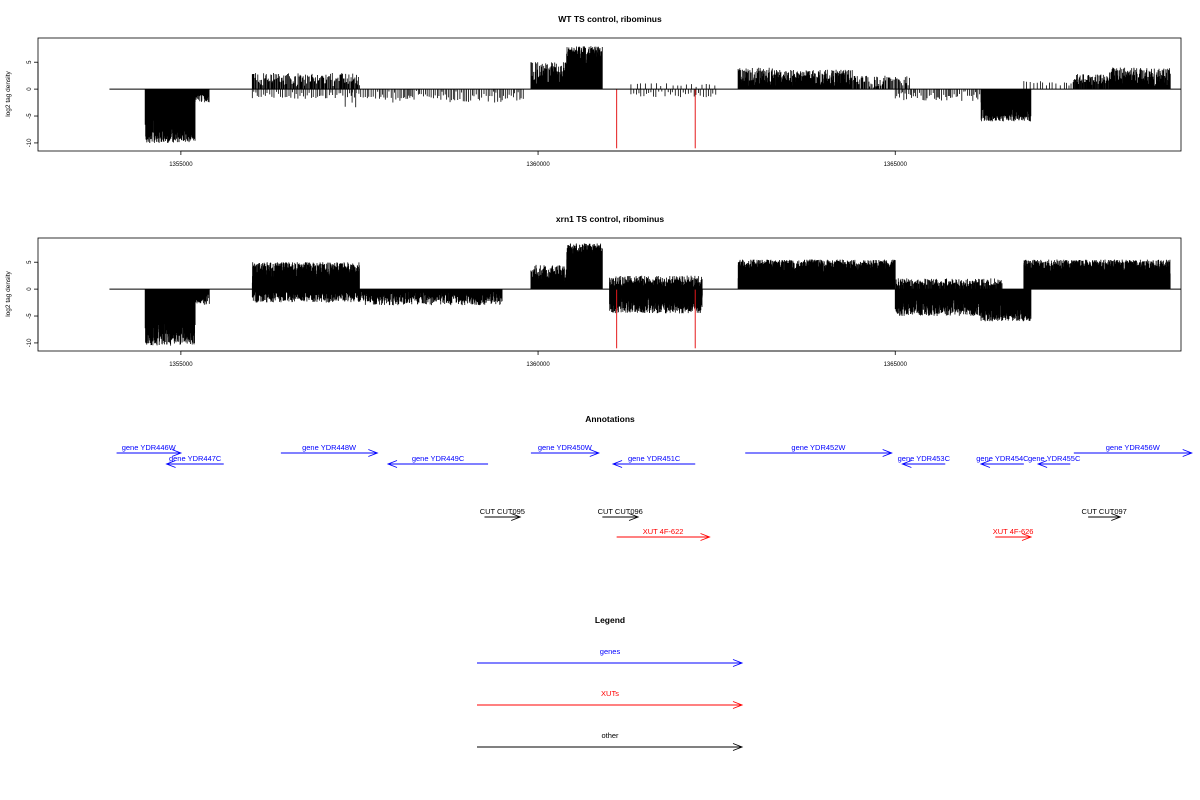 The image size is (1200, 800). What do you see at coordinates (610, 651) in the screenshot?
I see `legend-label: genes` at bounding box center [610, 651].